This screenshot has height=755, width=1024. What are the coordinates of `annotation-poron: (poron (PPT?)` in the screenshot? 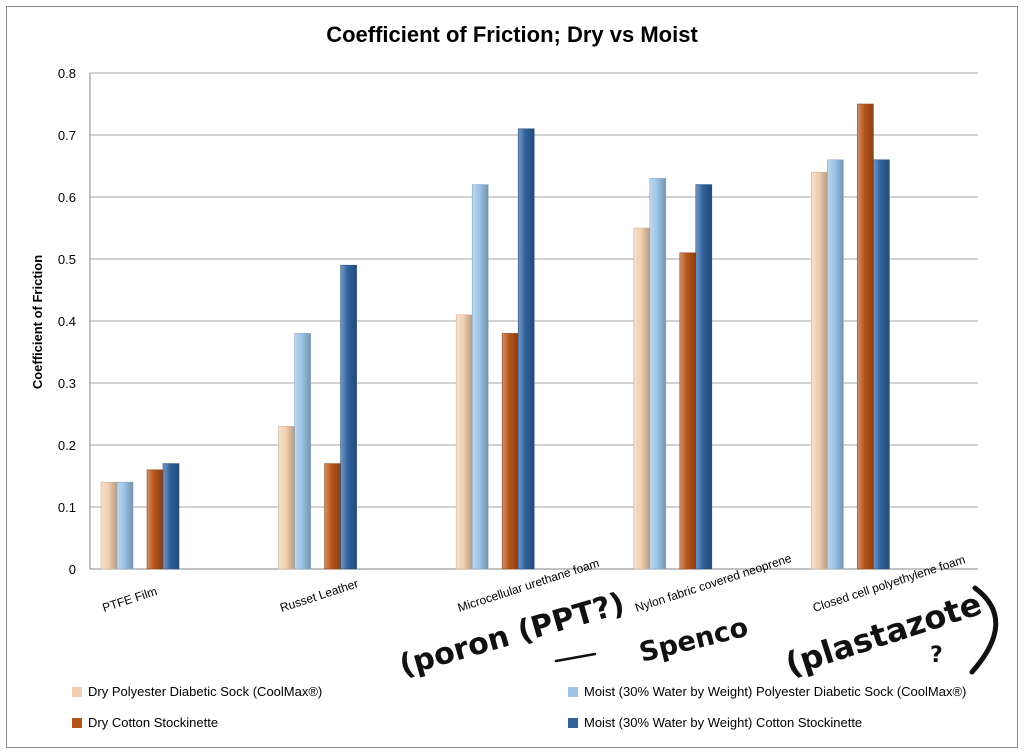 It's located at (512, 635).